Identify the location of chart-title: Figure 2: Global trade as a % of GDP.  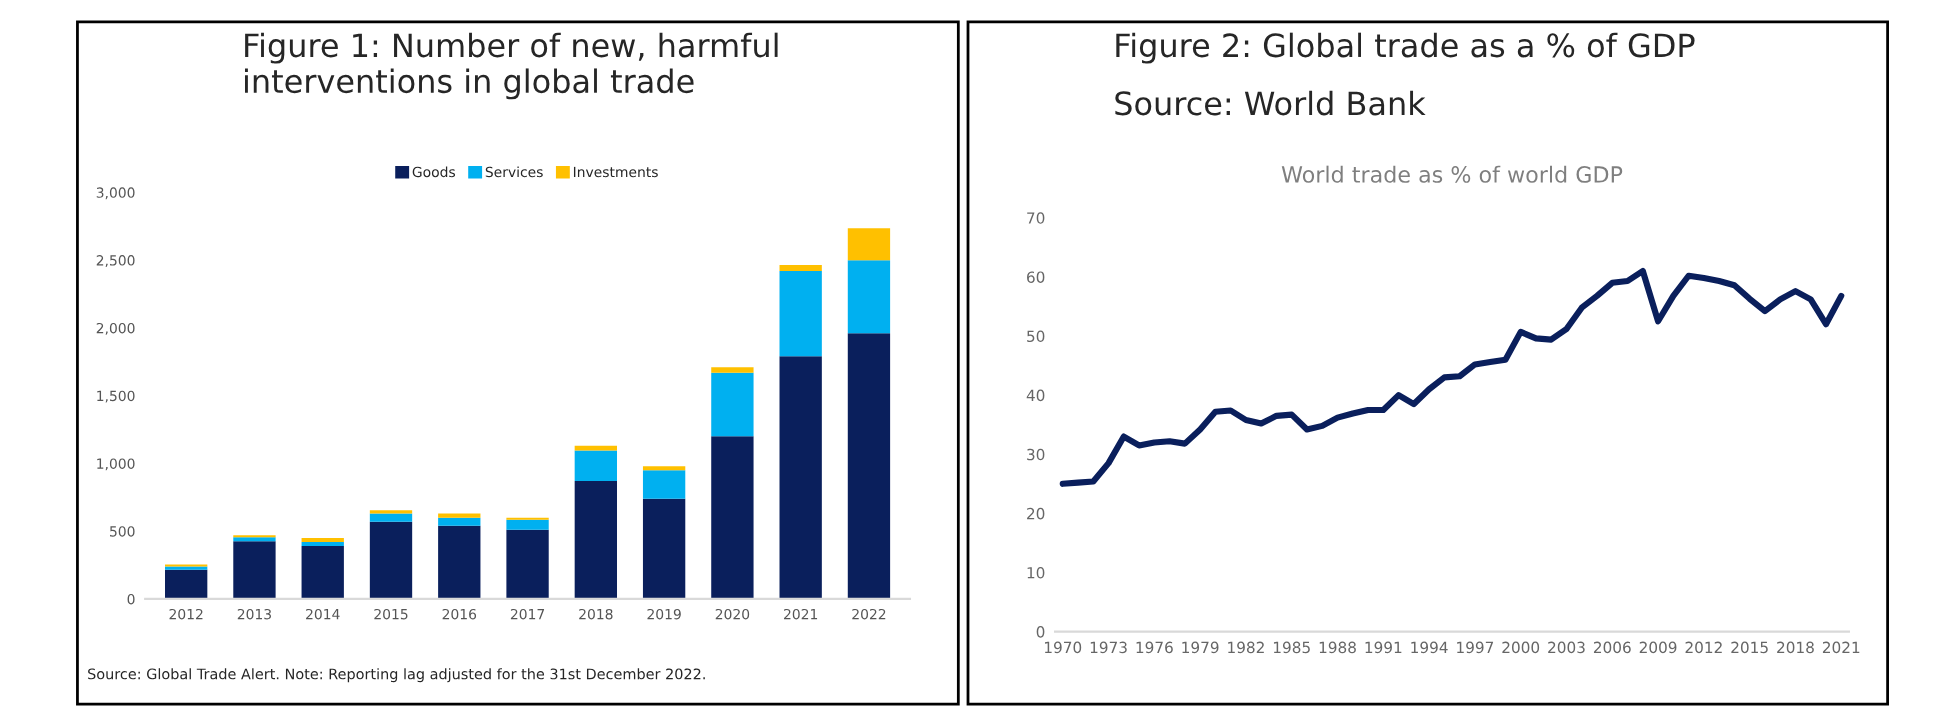
(1405, 48).